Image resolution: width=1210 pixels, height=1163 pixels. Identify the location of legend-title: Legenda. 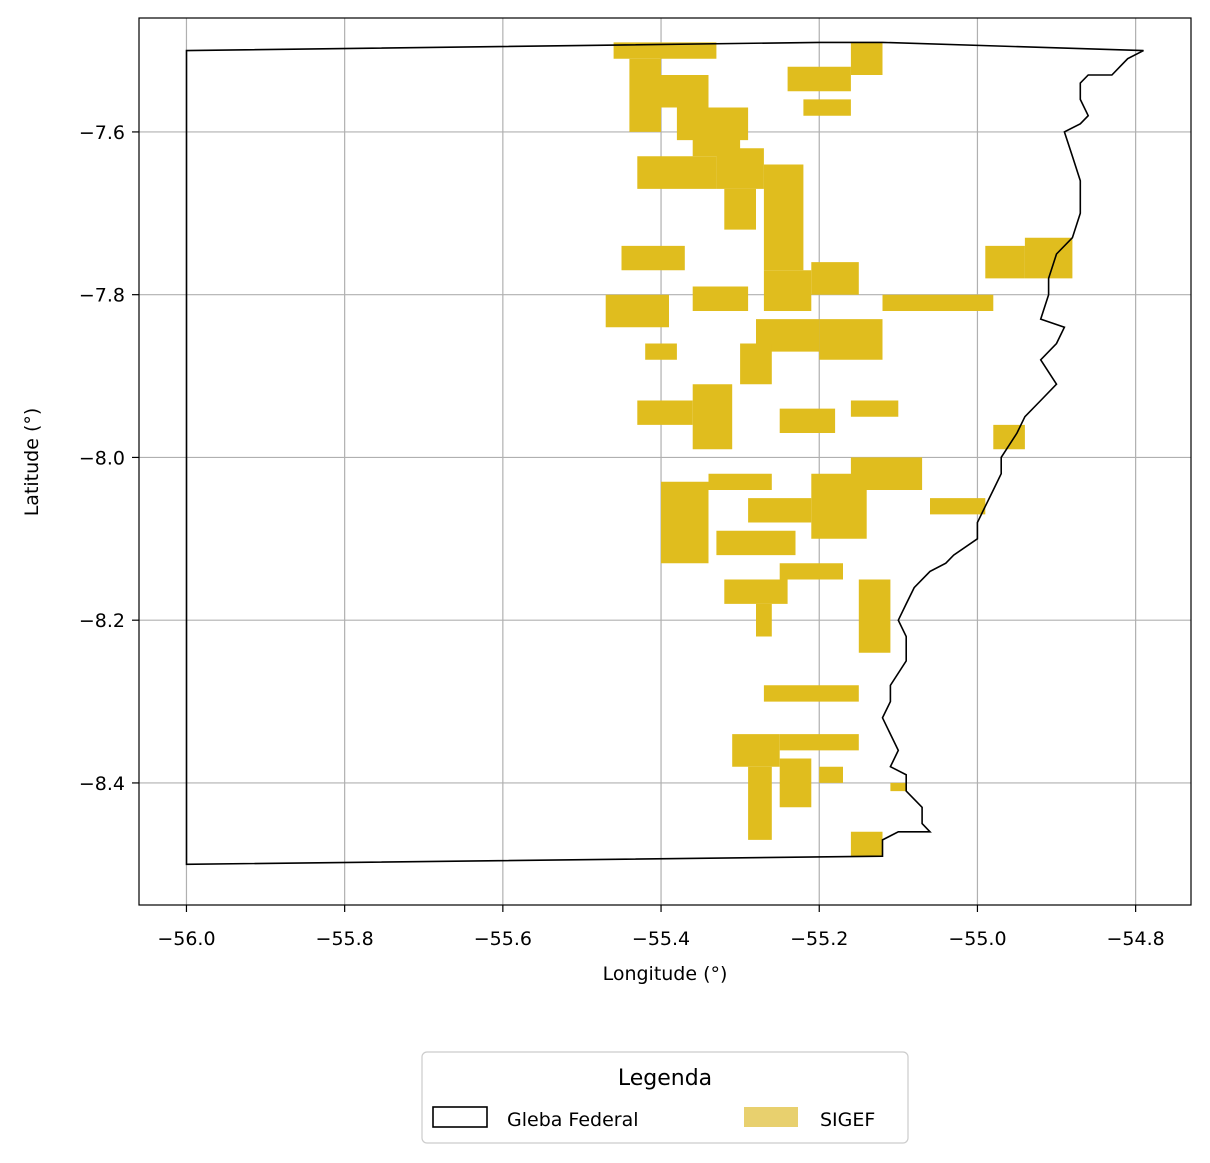
(665, 1078).